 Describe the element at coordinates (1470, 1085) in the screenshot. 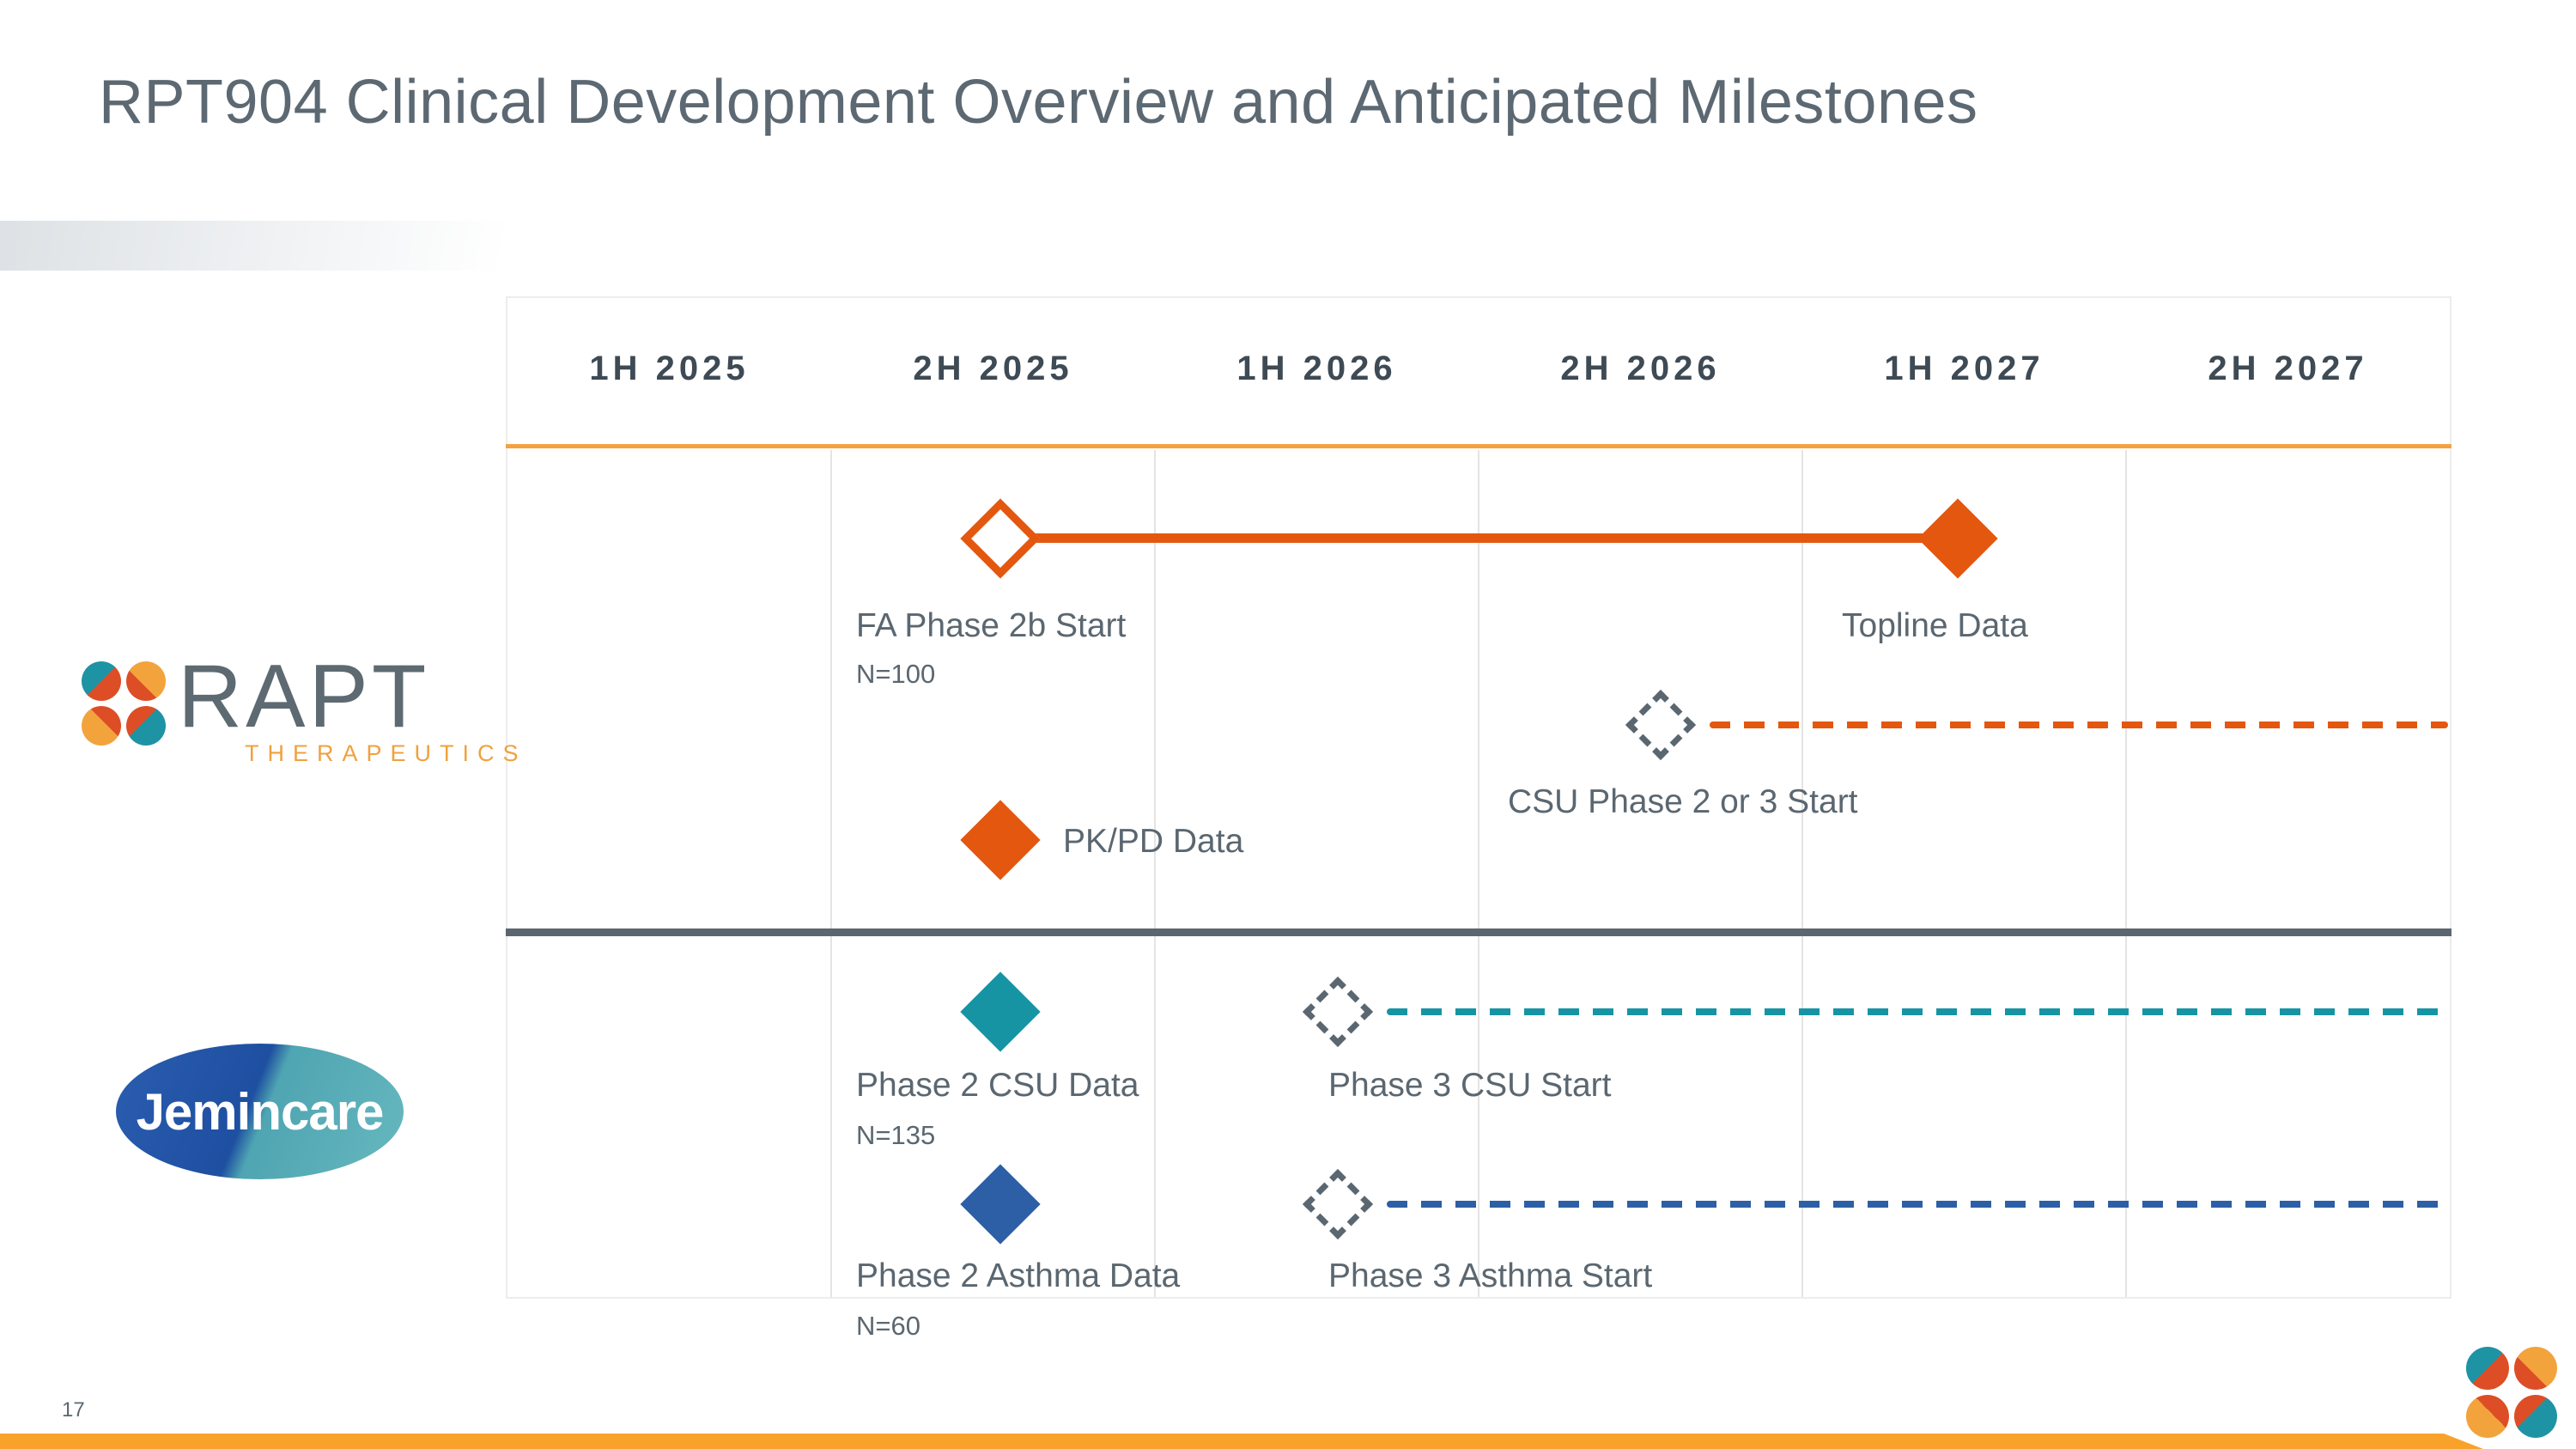

I see `phase3-csu-start-label: Phase 3 CSU Start` at that location.